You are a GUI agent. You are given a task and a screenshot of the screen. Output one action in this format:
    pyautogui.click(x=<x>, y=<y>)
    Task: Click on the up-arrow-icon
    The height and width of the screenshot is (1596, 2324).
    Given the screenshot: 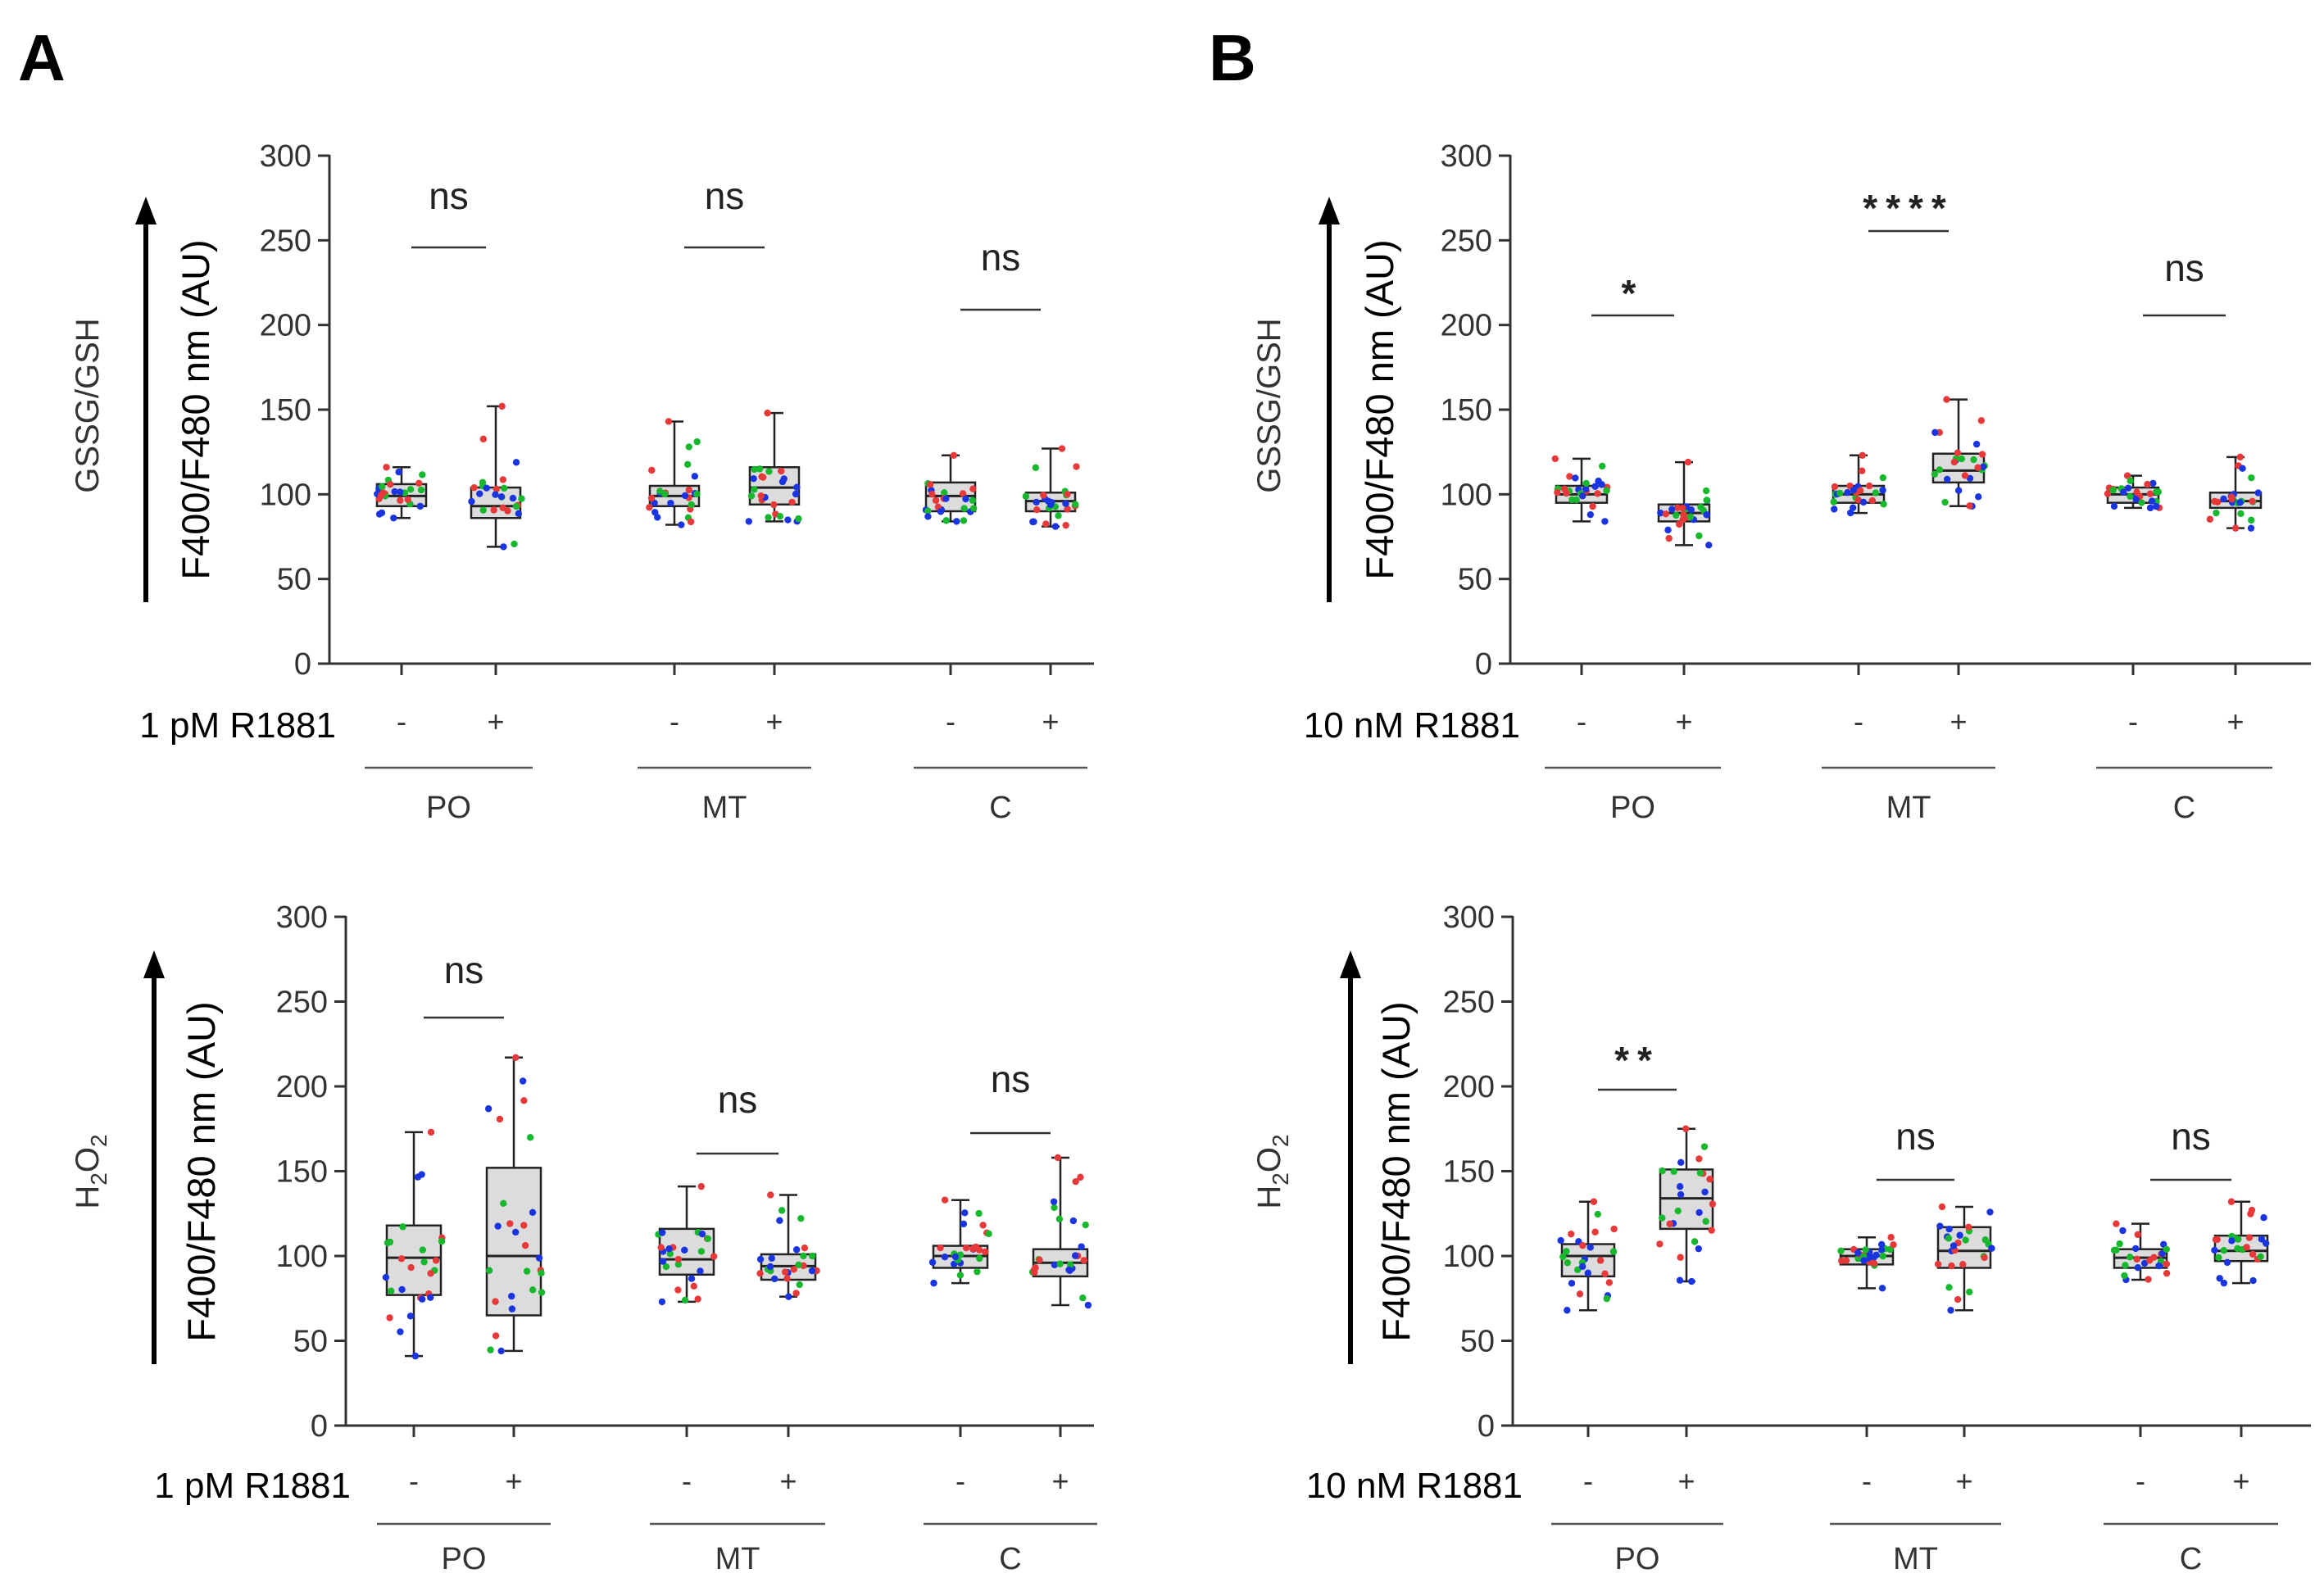 What is the action you would take?
    pyautogui.click(x=1350, y=964)
    